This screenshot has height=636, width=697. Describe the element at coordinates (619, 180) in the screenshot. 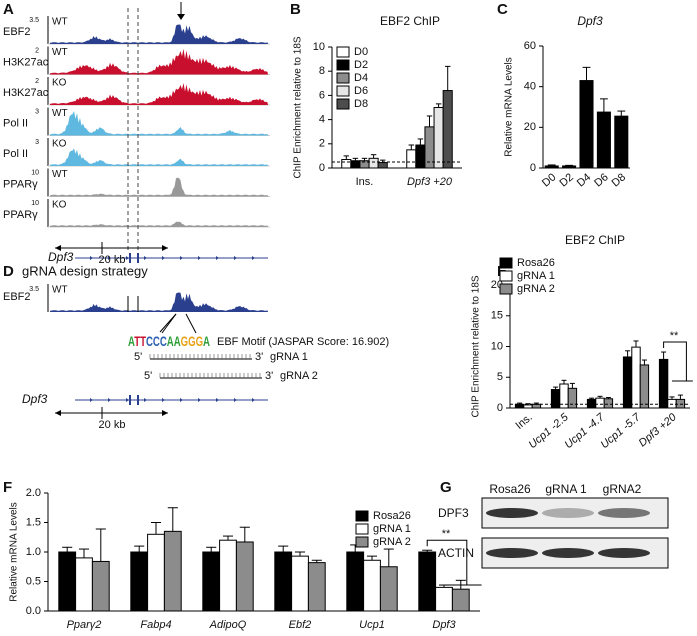

I see `x-tick-label: D8` at that location.